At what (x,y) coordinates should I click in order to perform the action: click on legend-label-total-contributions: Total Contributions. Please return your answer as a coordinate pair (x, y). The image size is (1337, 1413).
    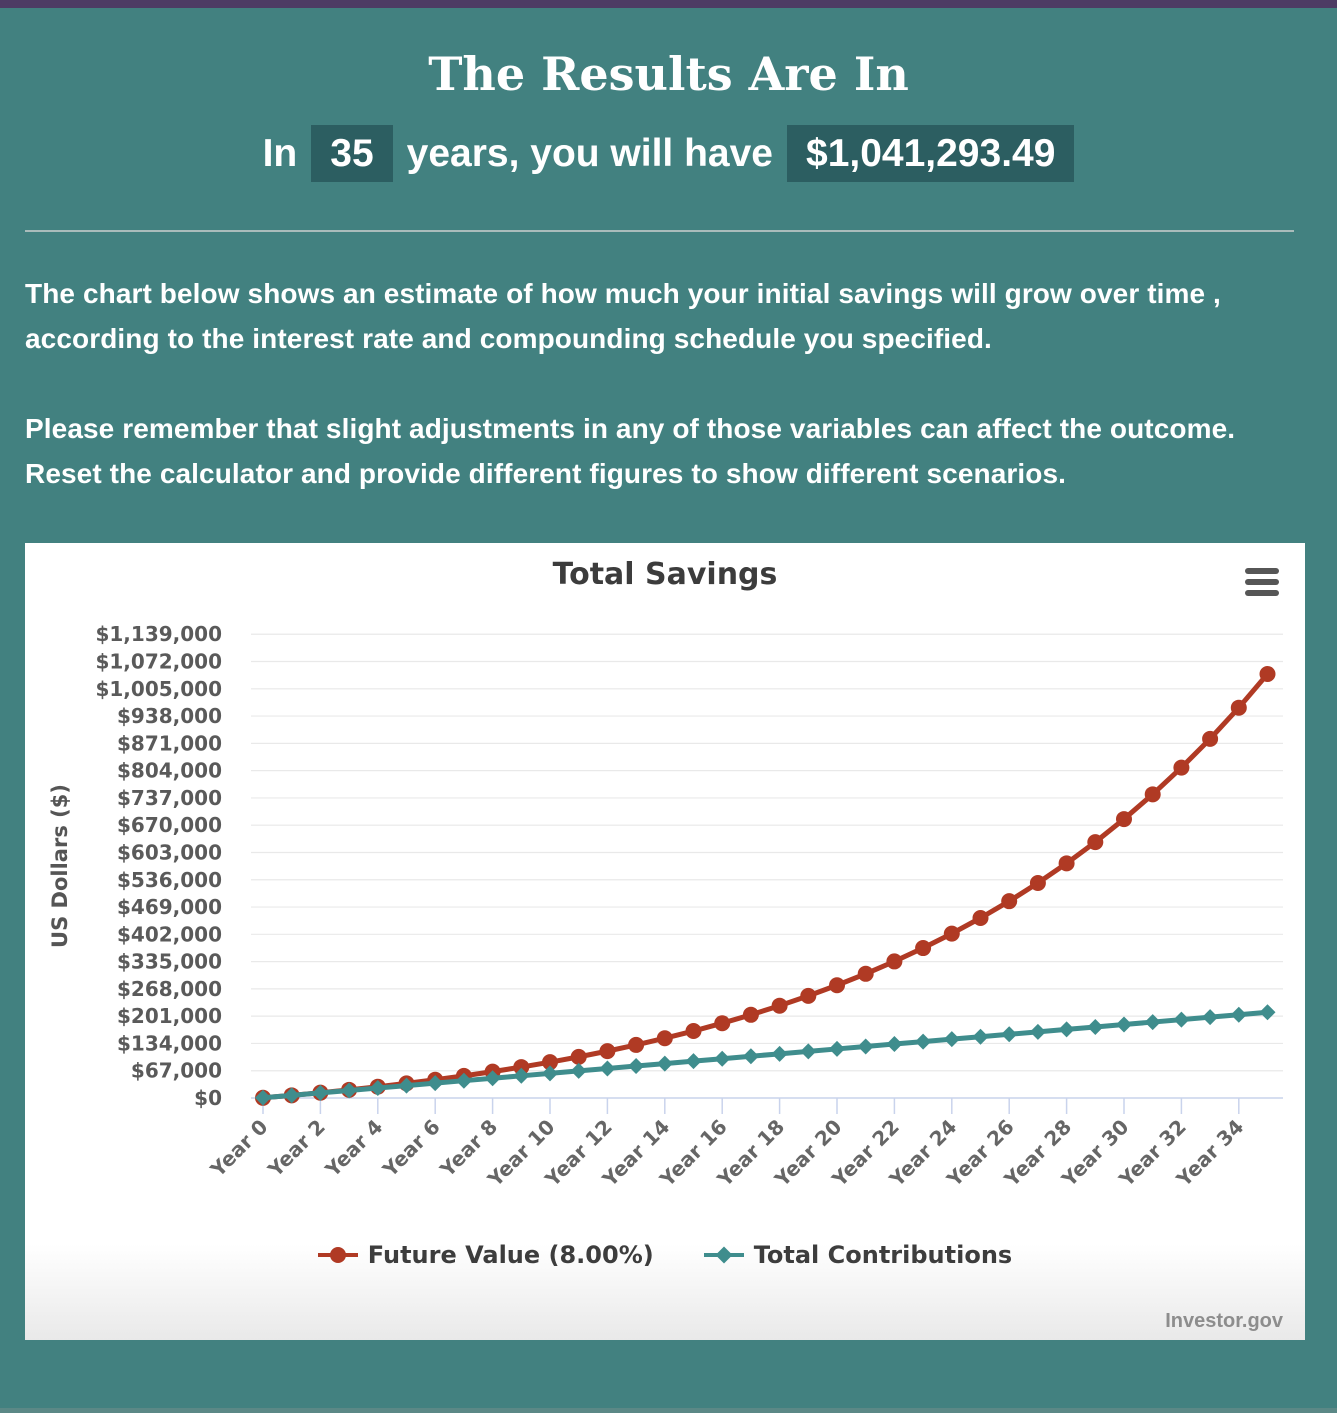
    Looking at the image, I should click on (883, 1255).